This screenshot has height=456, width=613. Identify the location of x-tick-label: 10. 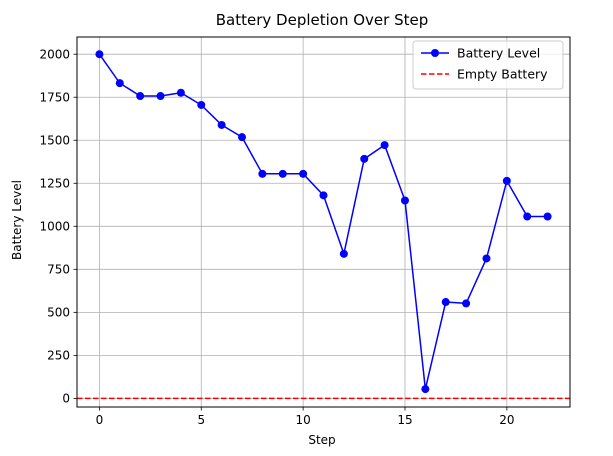
(302, 420).